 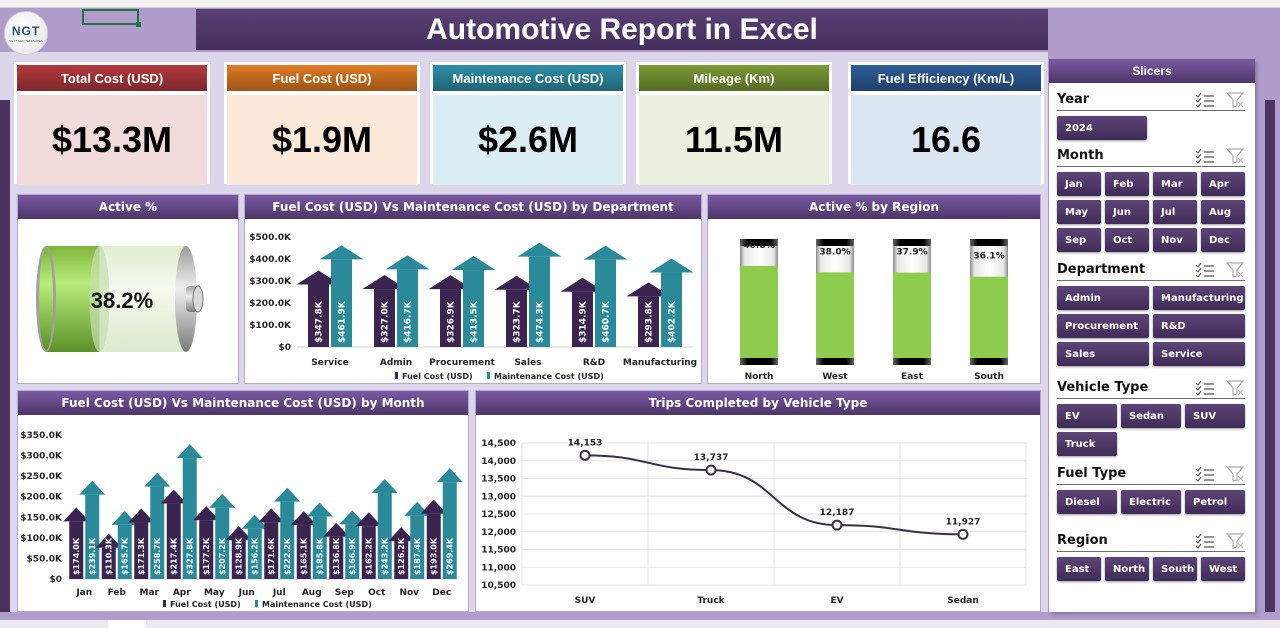 What do you see at coordinates (396, 363) in the screenshot?
I see `x-category-label: Admin` at bounding box center [396, 363].